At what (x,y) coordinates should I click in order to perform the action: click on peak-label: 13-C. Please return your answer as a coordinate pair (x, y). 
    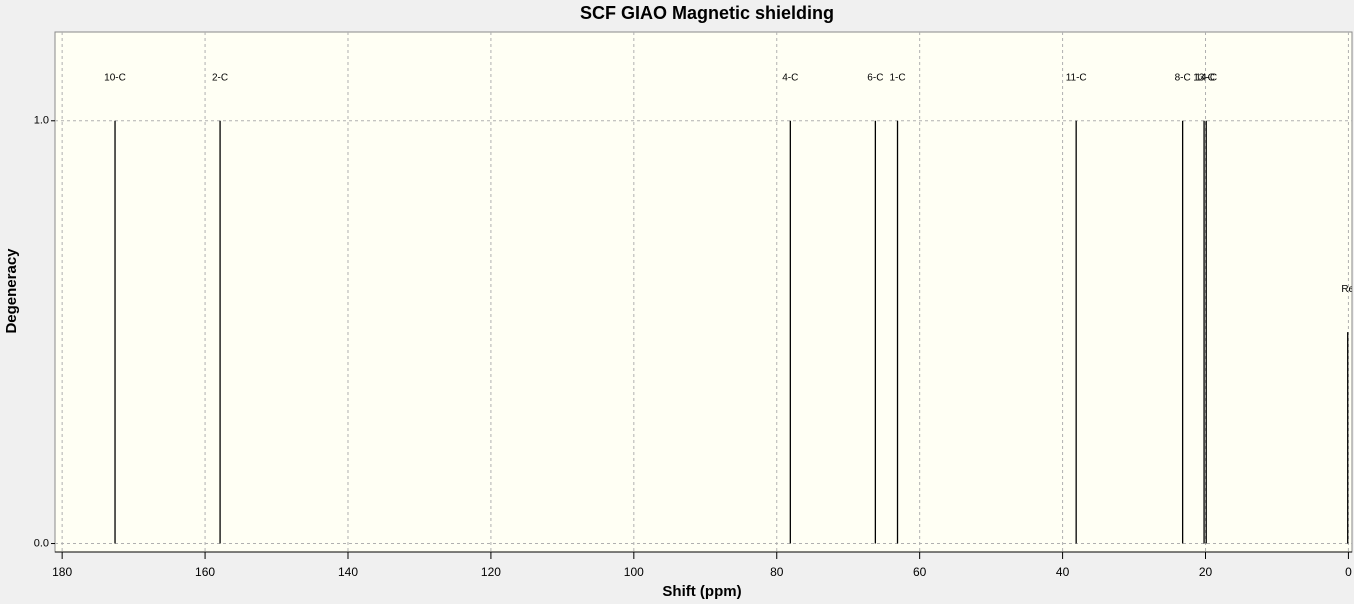
    Looking at the image, I should click on (1204, 77).